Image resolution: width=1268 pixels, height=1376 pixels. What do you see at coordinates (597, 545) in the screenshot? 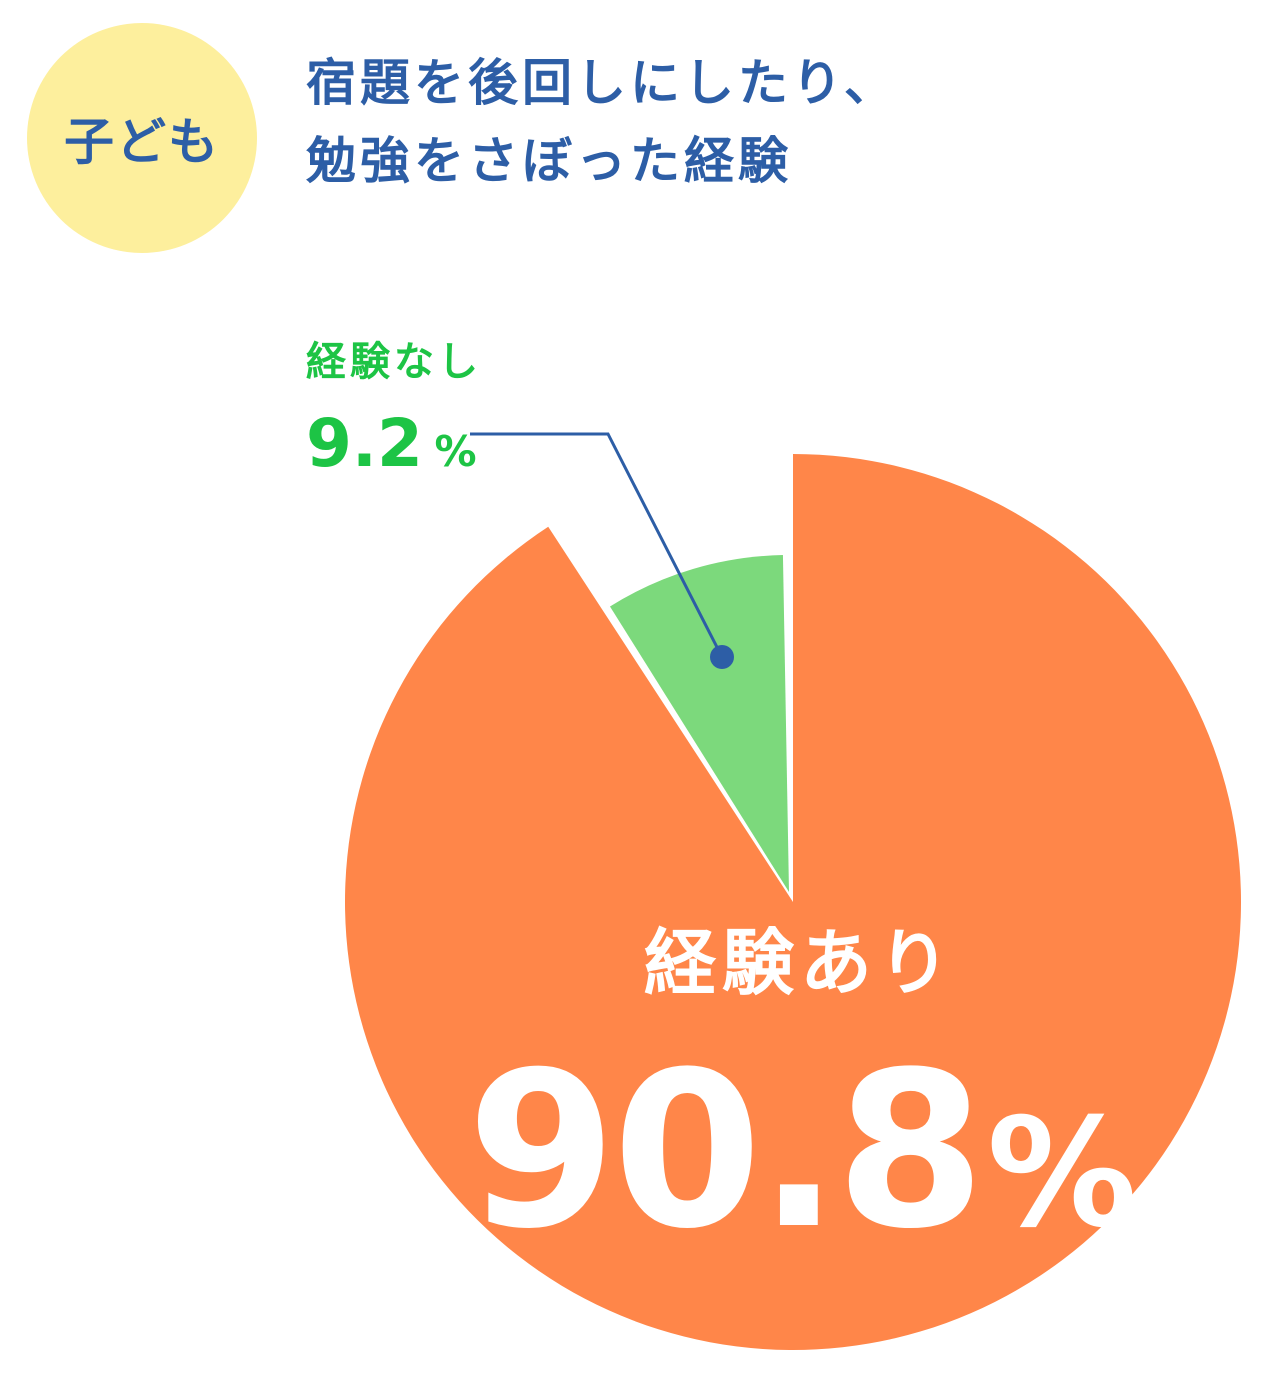
I see `callout-leader-line` at bounding box center [597, 545].